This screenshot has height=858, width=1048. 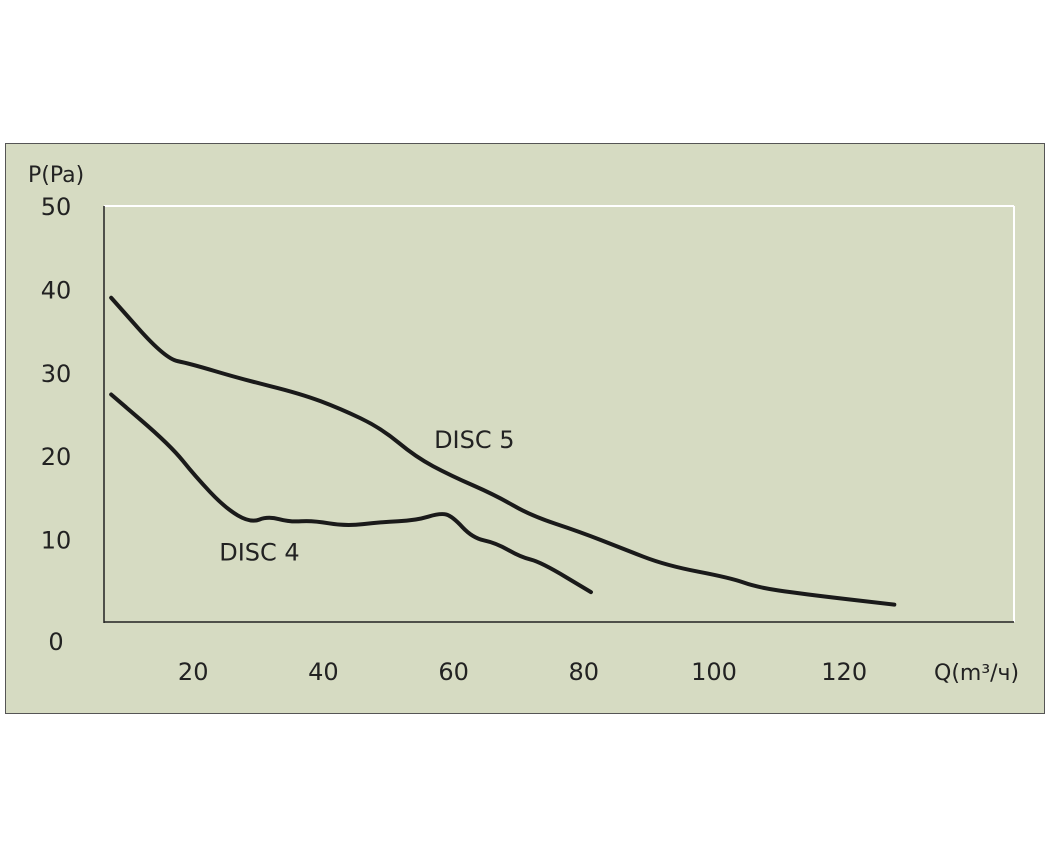 What do you see at coordinates (844, 672) in the screenshot?
I see `x-tick-label: 120` at bounding box center [844, 672].